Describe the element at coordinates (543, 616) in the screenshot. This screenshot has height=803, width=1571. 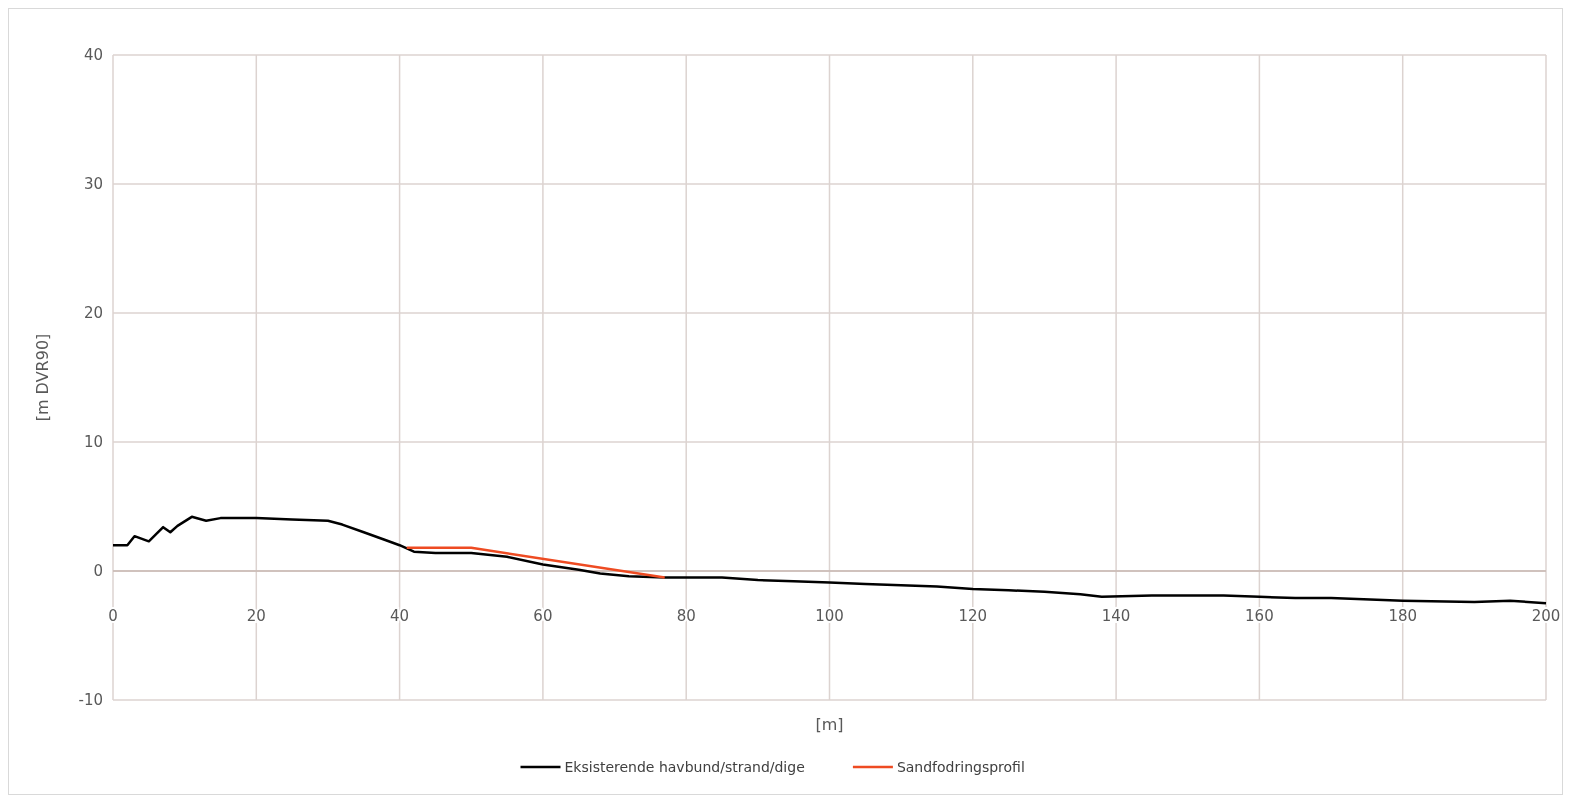
I see `x-tick-label: 60` at that location.